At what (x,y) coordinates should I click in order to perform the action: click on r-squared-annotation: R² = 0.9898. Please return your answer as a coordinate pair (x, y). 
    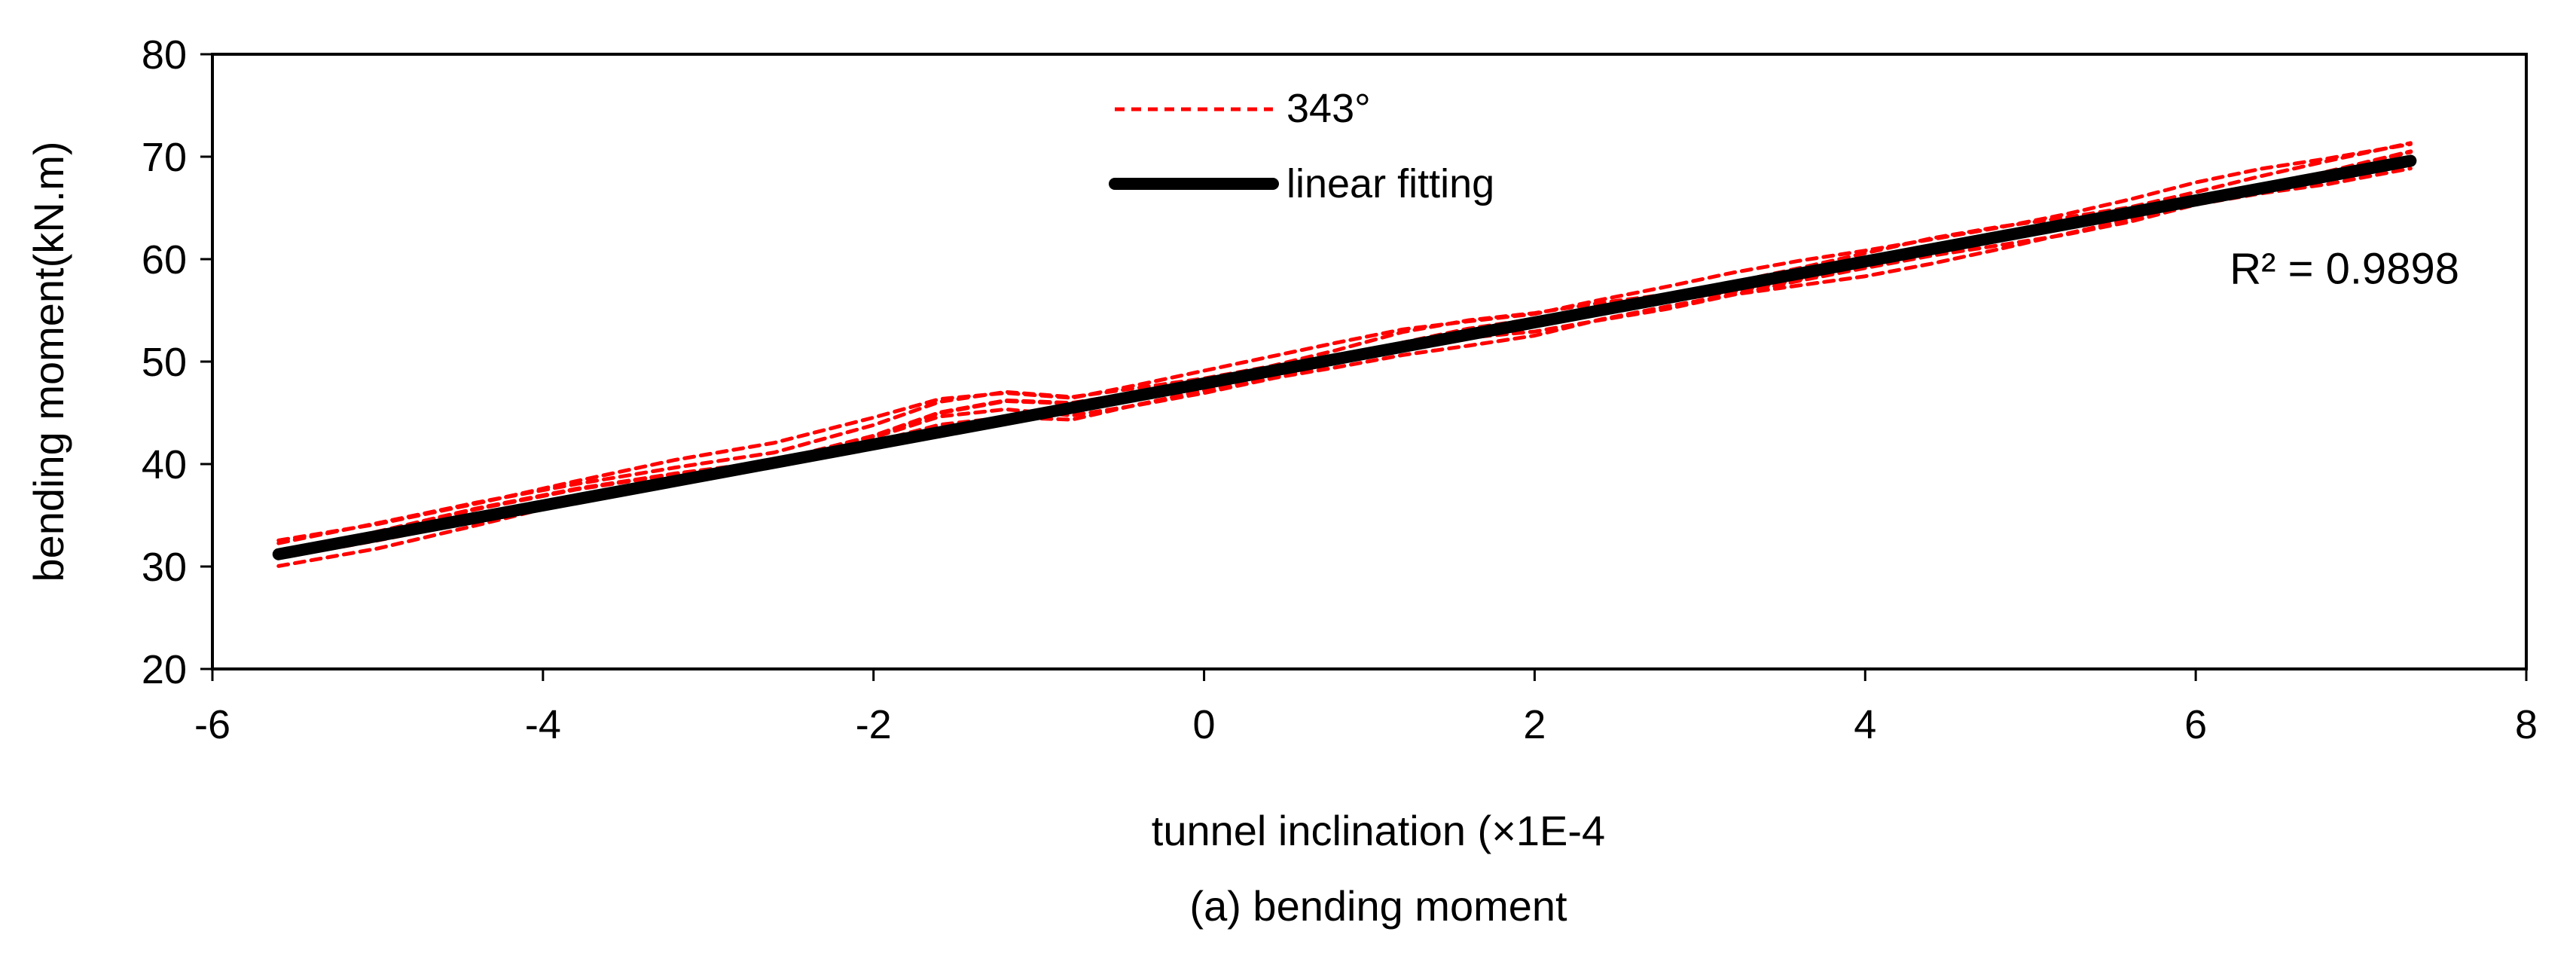
    Looking at the image, I should click on (2345, 269).